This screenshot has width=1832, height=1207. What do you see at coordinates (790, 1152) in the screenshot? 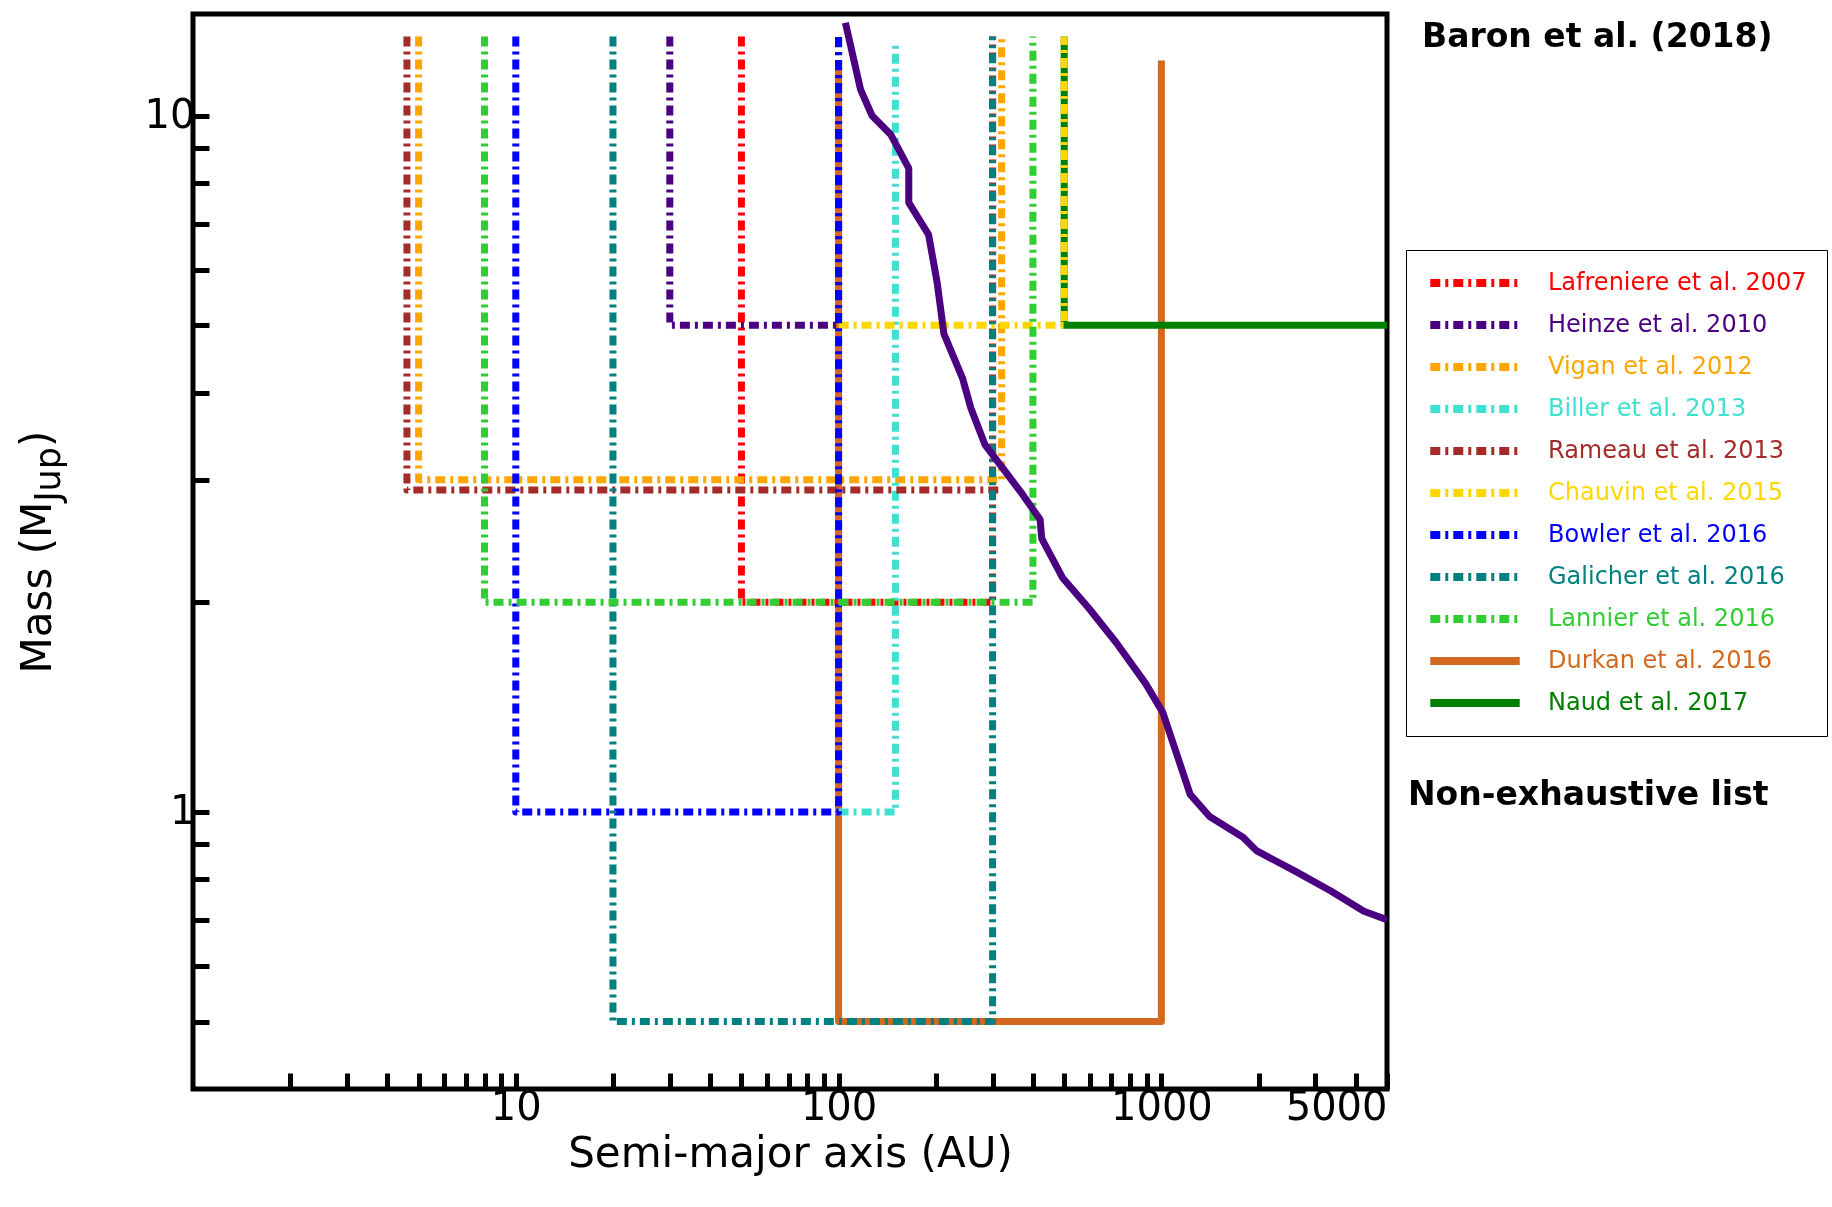
I see `x-axis-title: Semi-major axis (AU)` at bounding box center [790, 1152].